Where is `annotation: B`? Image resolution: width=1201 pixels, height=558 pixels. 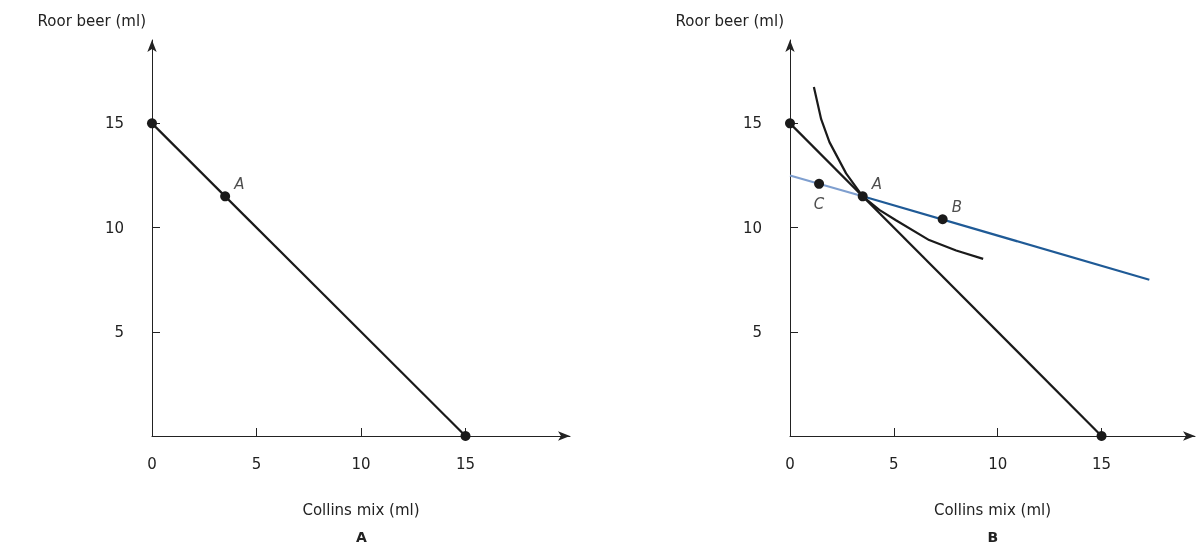 annotation: B is located at coordinates (956, 207).